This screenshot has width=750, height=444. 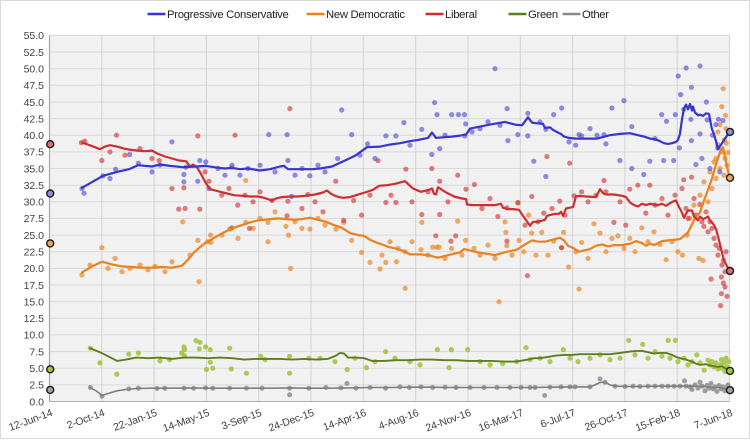 I want to click on svg-text: 47.5, so click(x=34, y=86).